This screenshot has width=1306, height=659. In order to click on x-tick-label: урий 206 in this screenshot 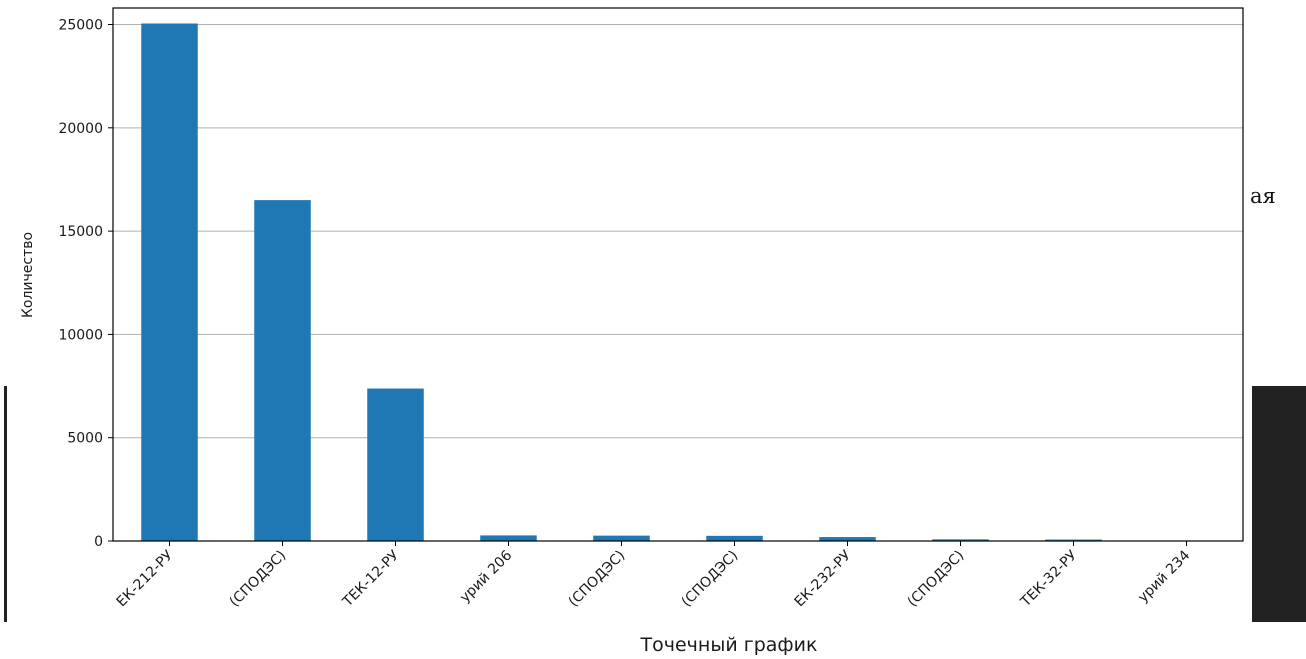, I will do `click(486, 576)`.